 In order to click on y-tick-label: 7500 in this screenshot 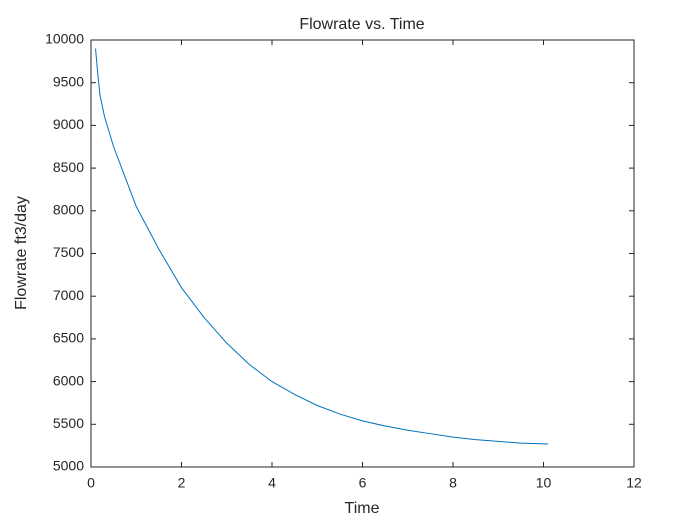, I will do `click(68, 252)`.